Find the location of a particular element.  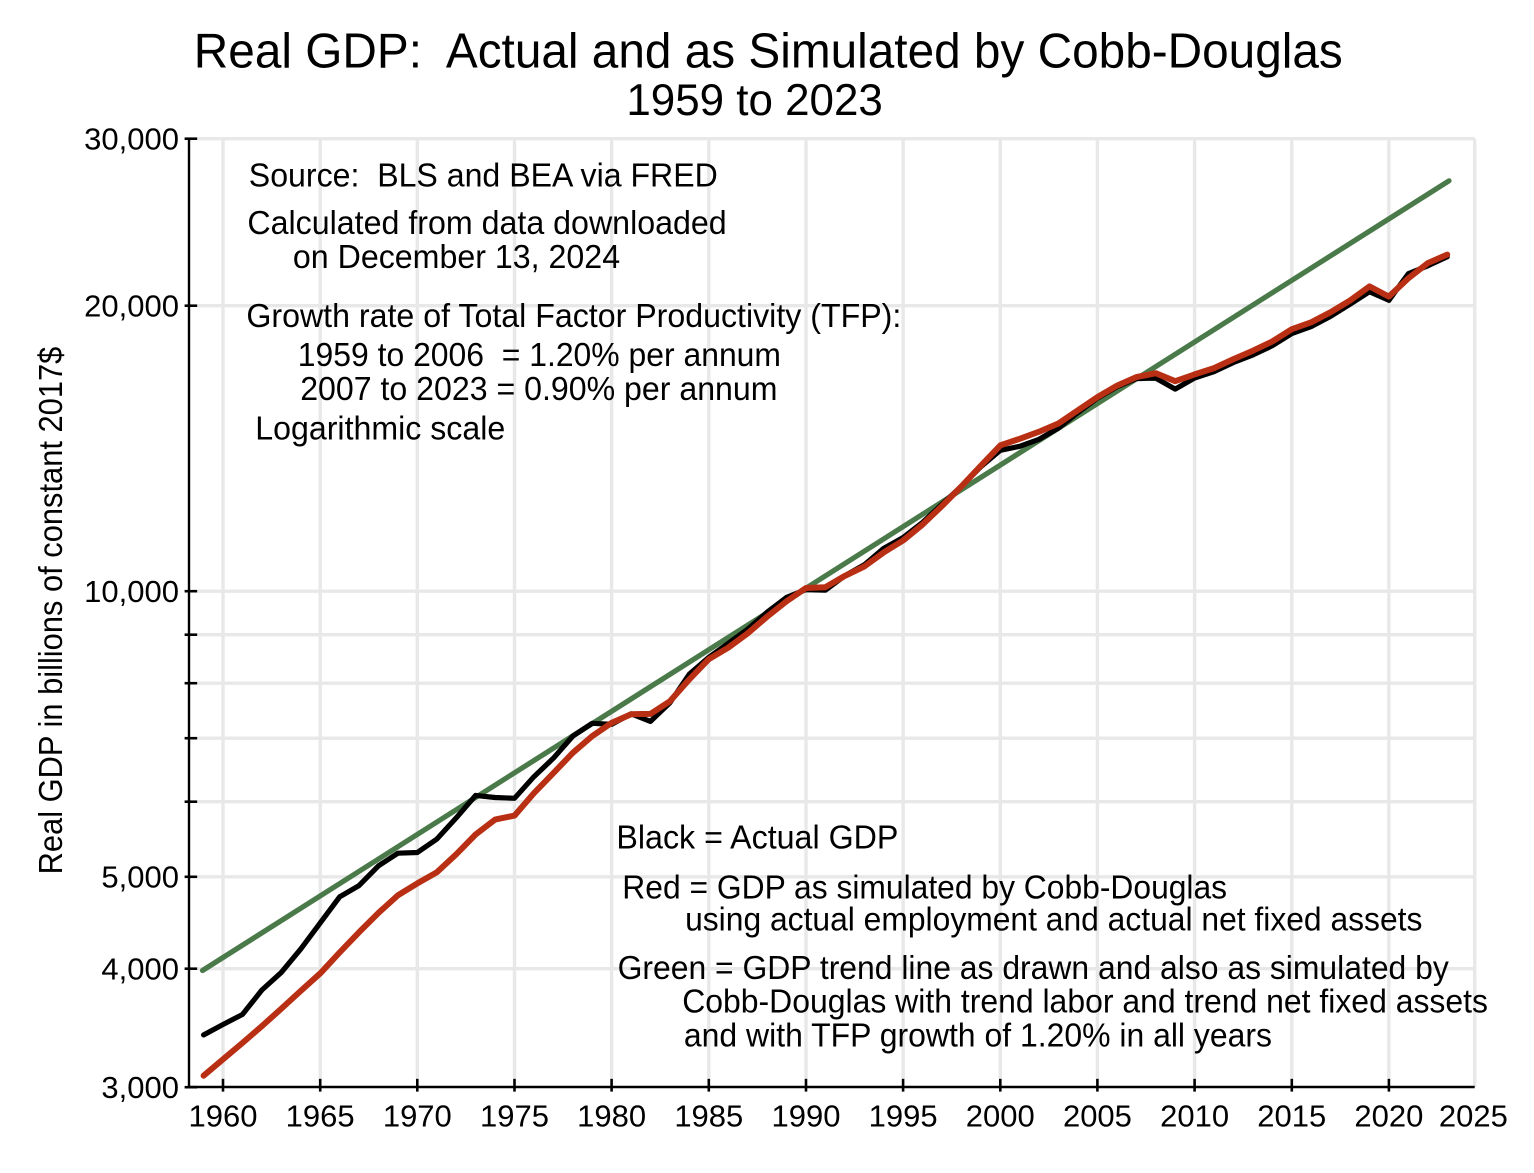

svg-text: 2010 is located at coordinates (1194, 1115).